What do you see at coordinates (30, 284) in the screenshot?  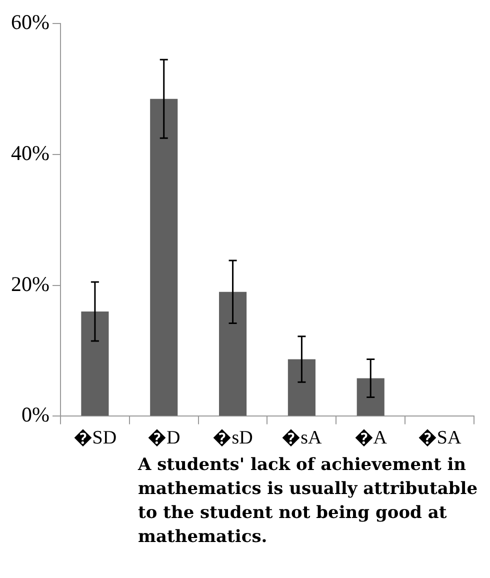 I see `y-tick-label: 20%` at bounding box center [30, 284].